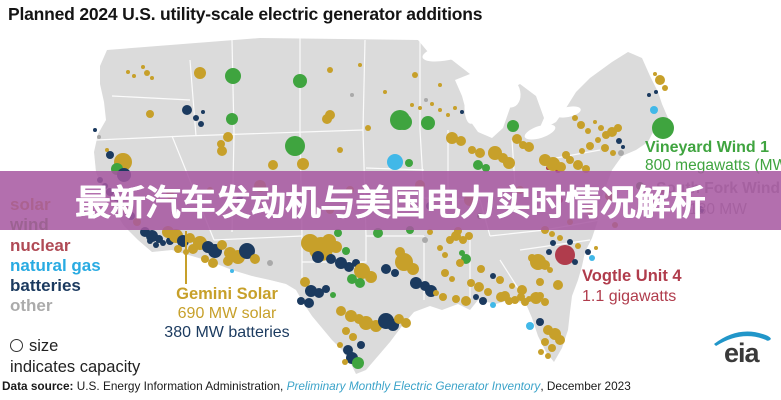  I want to click on vineyard-capacity: 800 megawatts (MW, so click(713, 166).